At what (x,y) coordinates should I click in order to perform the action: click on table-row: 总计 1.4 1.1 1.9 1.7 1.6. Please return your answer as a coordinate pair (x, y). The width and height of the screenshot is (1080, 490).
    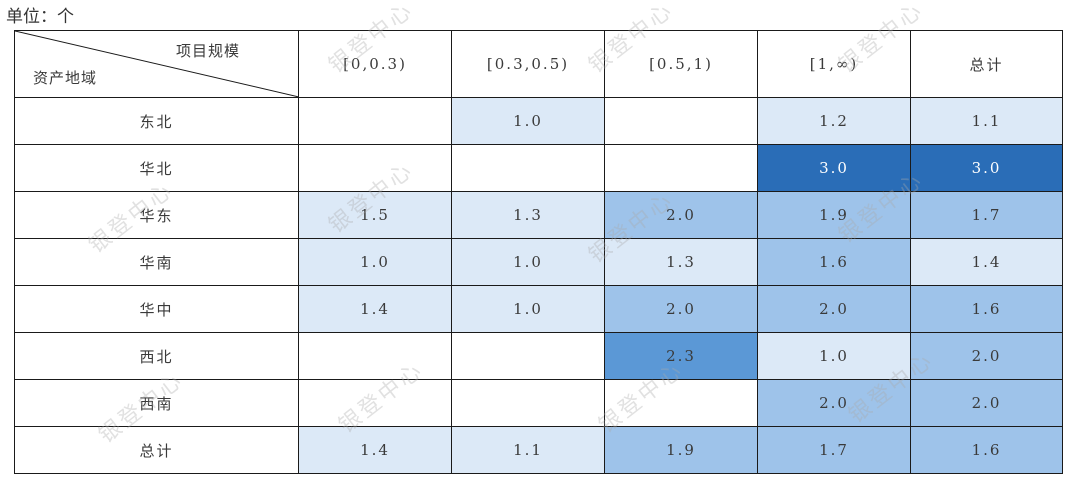
    Looking at the image, I should click on (538, 450).